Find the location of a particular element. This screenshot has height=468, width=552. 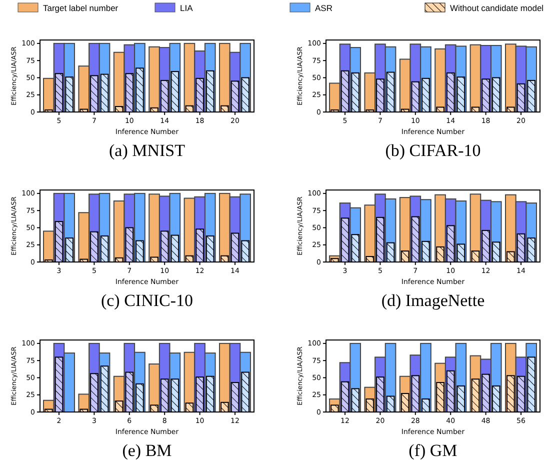

text: (e) BM is located at coordinates (147, 450).